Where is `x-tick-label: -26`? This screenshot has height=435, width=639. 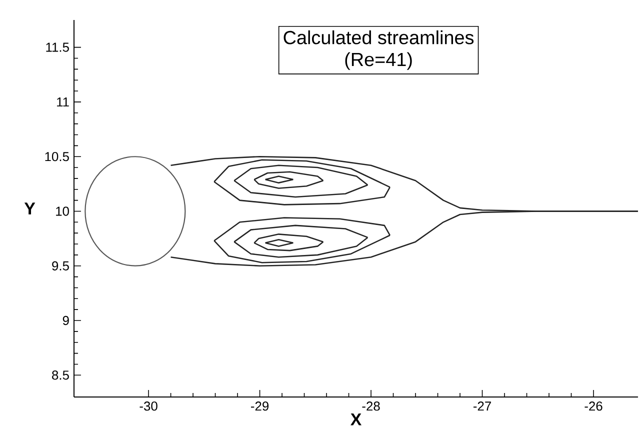 x-tick-label: -26 is located at coordinates (593, 406).